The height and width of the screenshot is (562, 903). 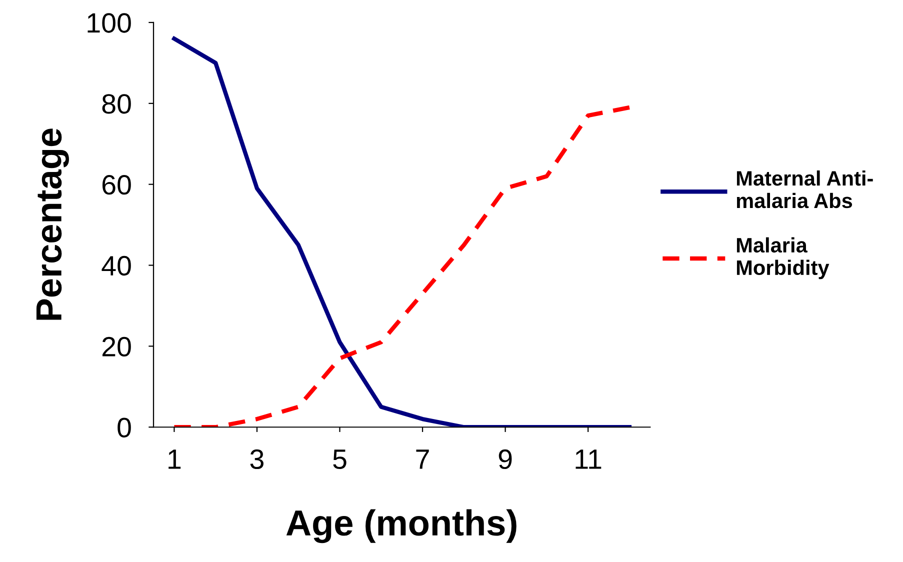 I want to click on y-tick-label: 80, so click(x=116, y=104).